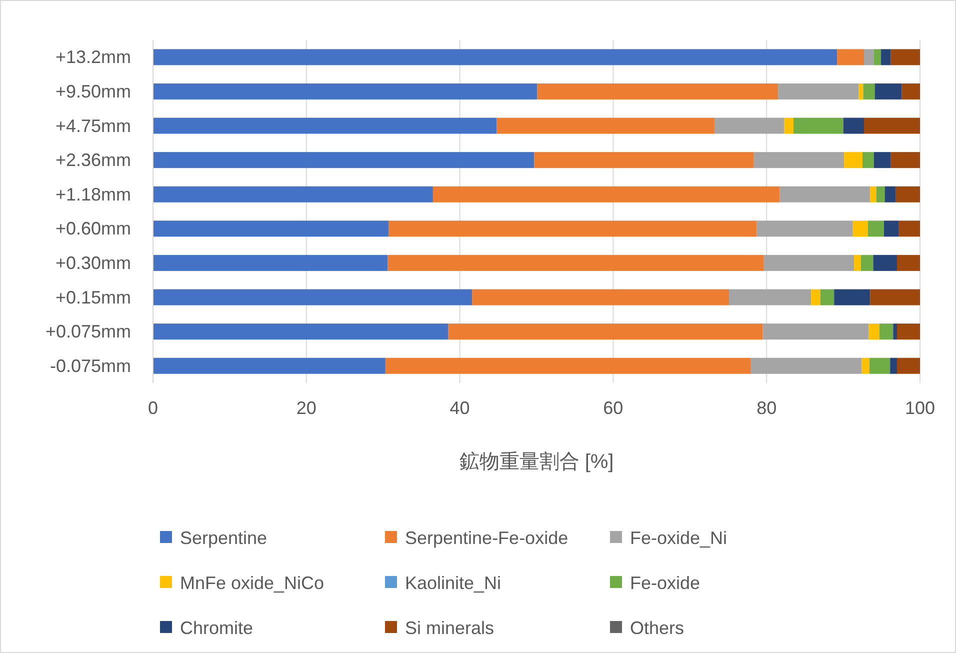 This screenshot has width=956, height=653. Describe the element at coordinates (93, 160) in the screenshot. I see `y-tick-label: +2.36mm` at that location.